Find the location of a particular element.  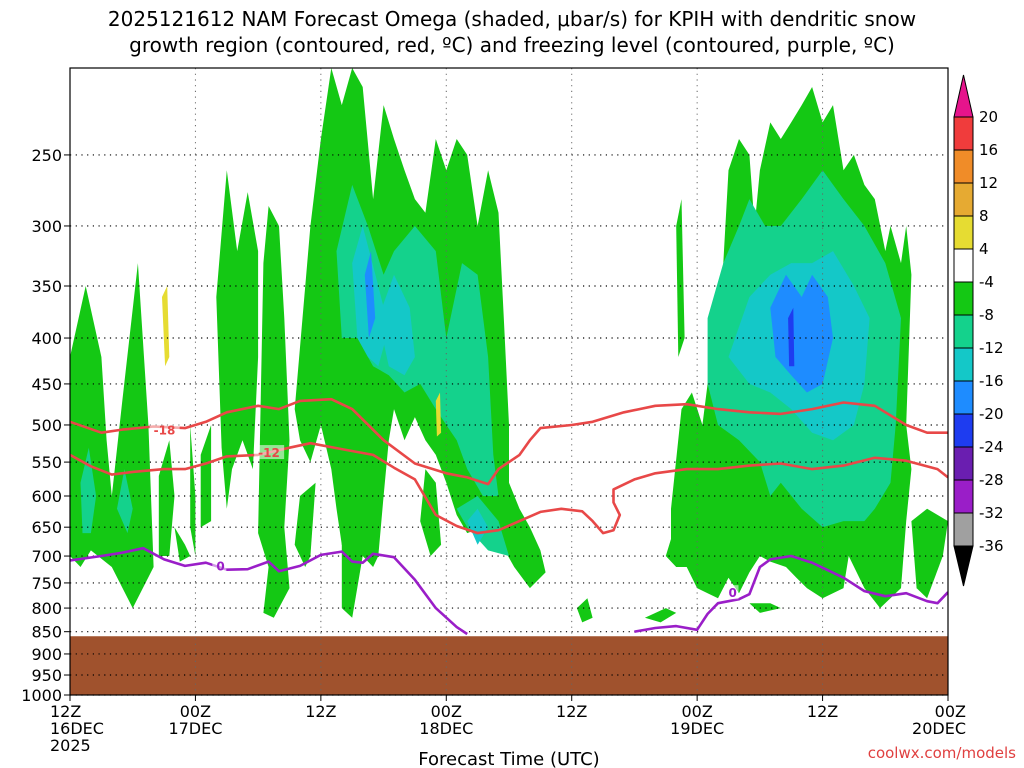

y-tick-550: 550 is located at coordinates (46, 462).